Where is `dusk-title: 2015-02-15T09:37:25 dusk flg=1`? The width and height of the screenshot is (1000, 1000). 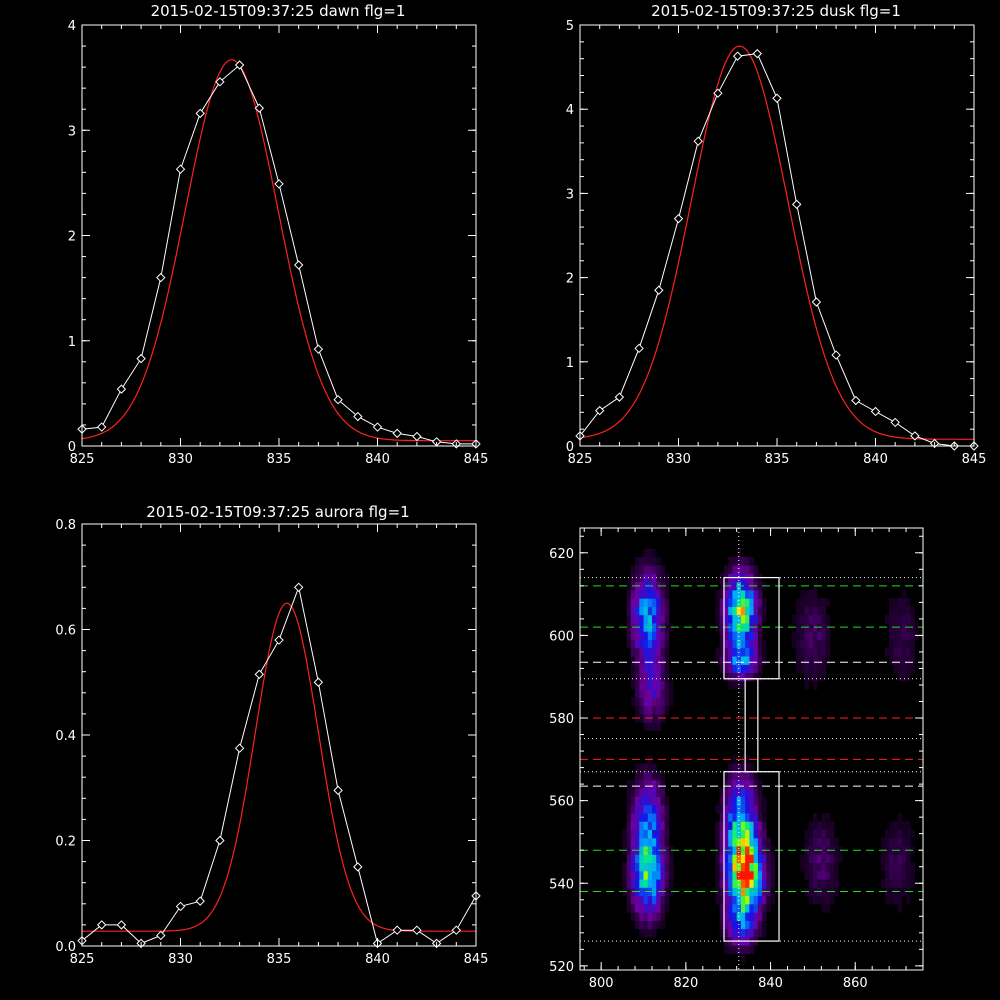
dusk-title: 2015-02-15T09:37:25 dusk flg=1 is located at coordinates (776, 11).